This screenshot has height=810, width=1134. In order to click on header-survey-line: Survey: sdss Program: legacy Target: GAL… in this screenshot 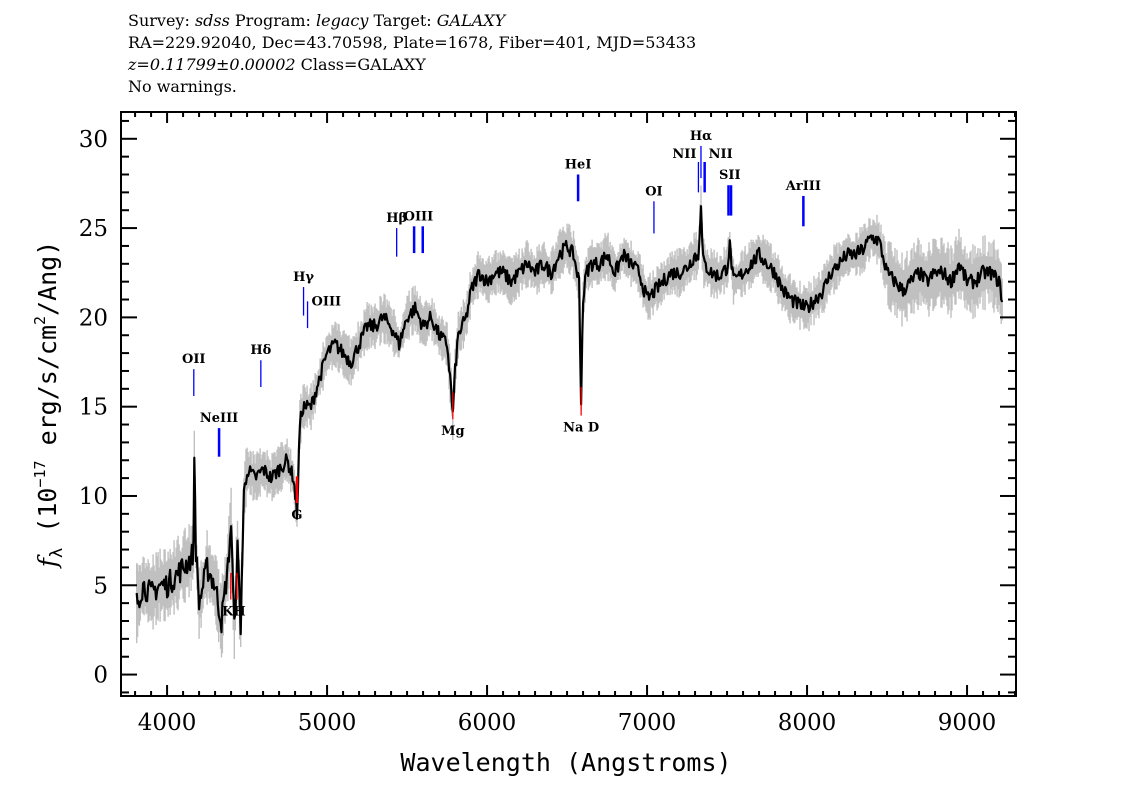, I will do `click(412, 21)`.